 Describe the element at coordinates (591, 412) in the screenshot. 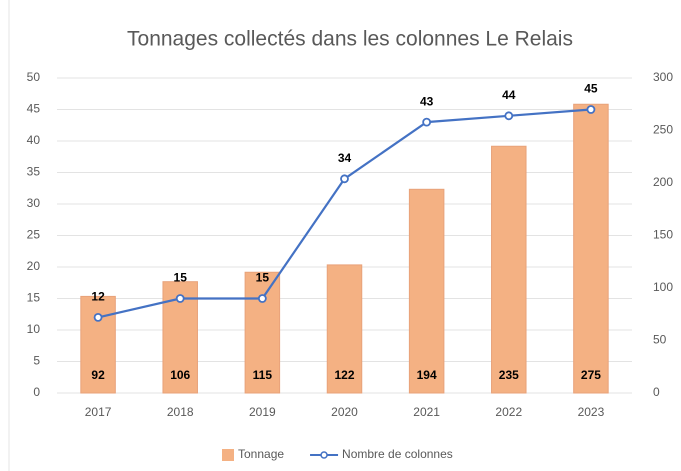

I see `x-tick-label: 2023` at that location.